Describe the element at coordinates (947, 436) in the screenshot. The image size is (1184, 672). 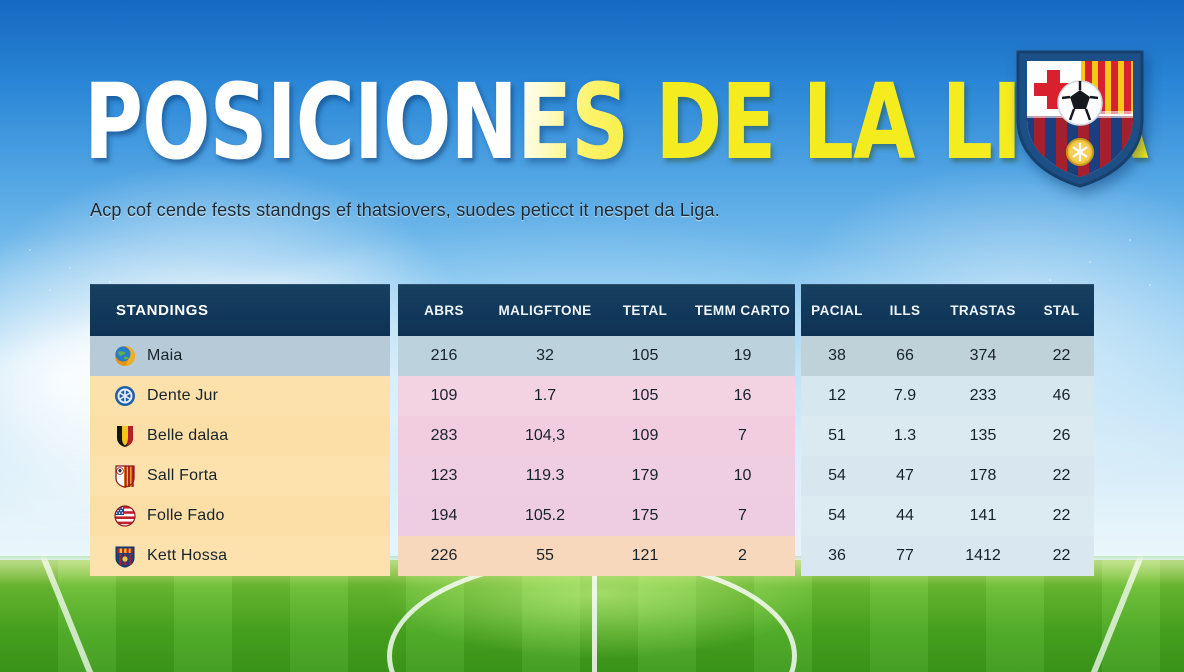
I see `table-row: 51 1.3 135 26` at that location.